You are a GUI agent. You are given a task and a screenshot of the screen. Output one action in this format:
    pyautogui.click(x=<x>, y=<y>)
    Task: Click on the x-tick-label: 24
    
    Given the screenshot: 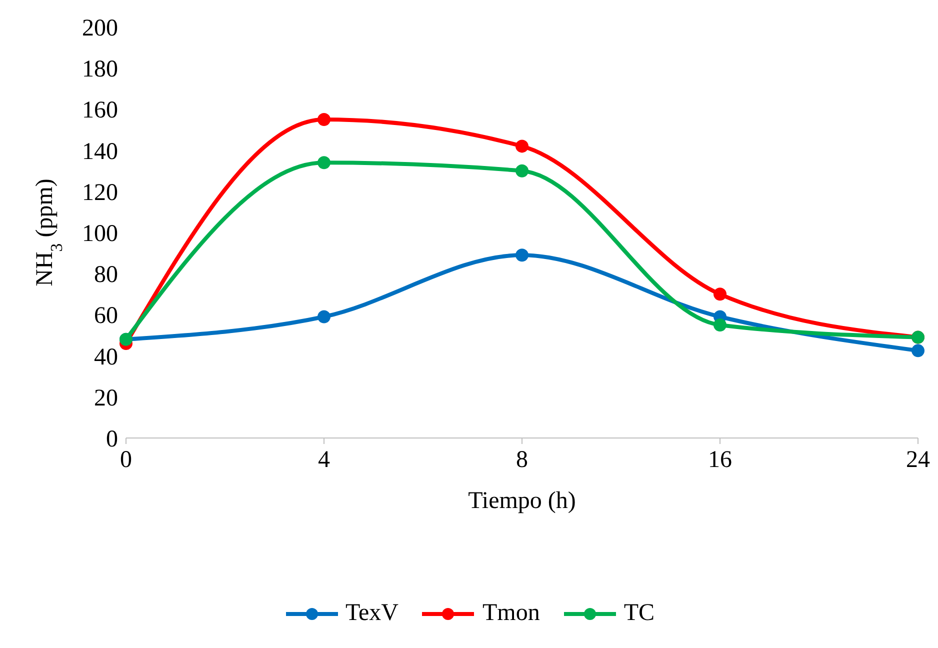 What is the action you would take?
    pyautogui.click(x=918, y=460)
    